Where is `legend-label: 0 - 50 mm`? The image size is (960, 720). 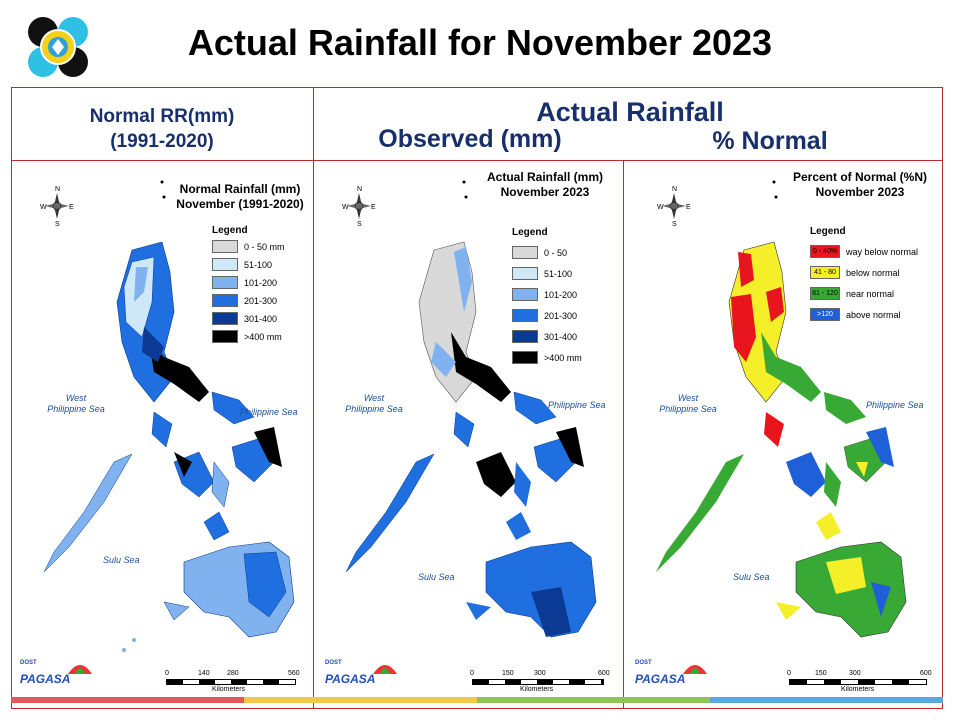 legend-label: 0 - 50 mm is located at coordinates (264, 246).